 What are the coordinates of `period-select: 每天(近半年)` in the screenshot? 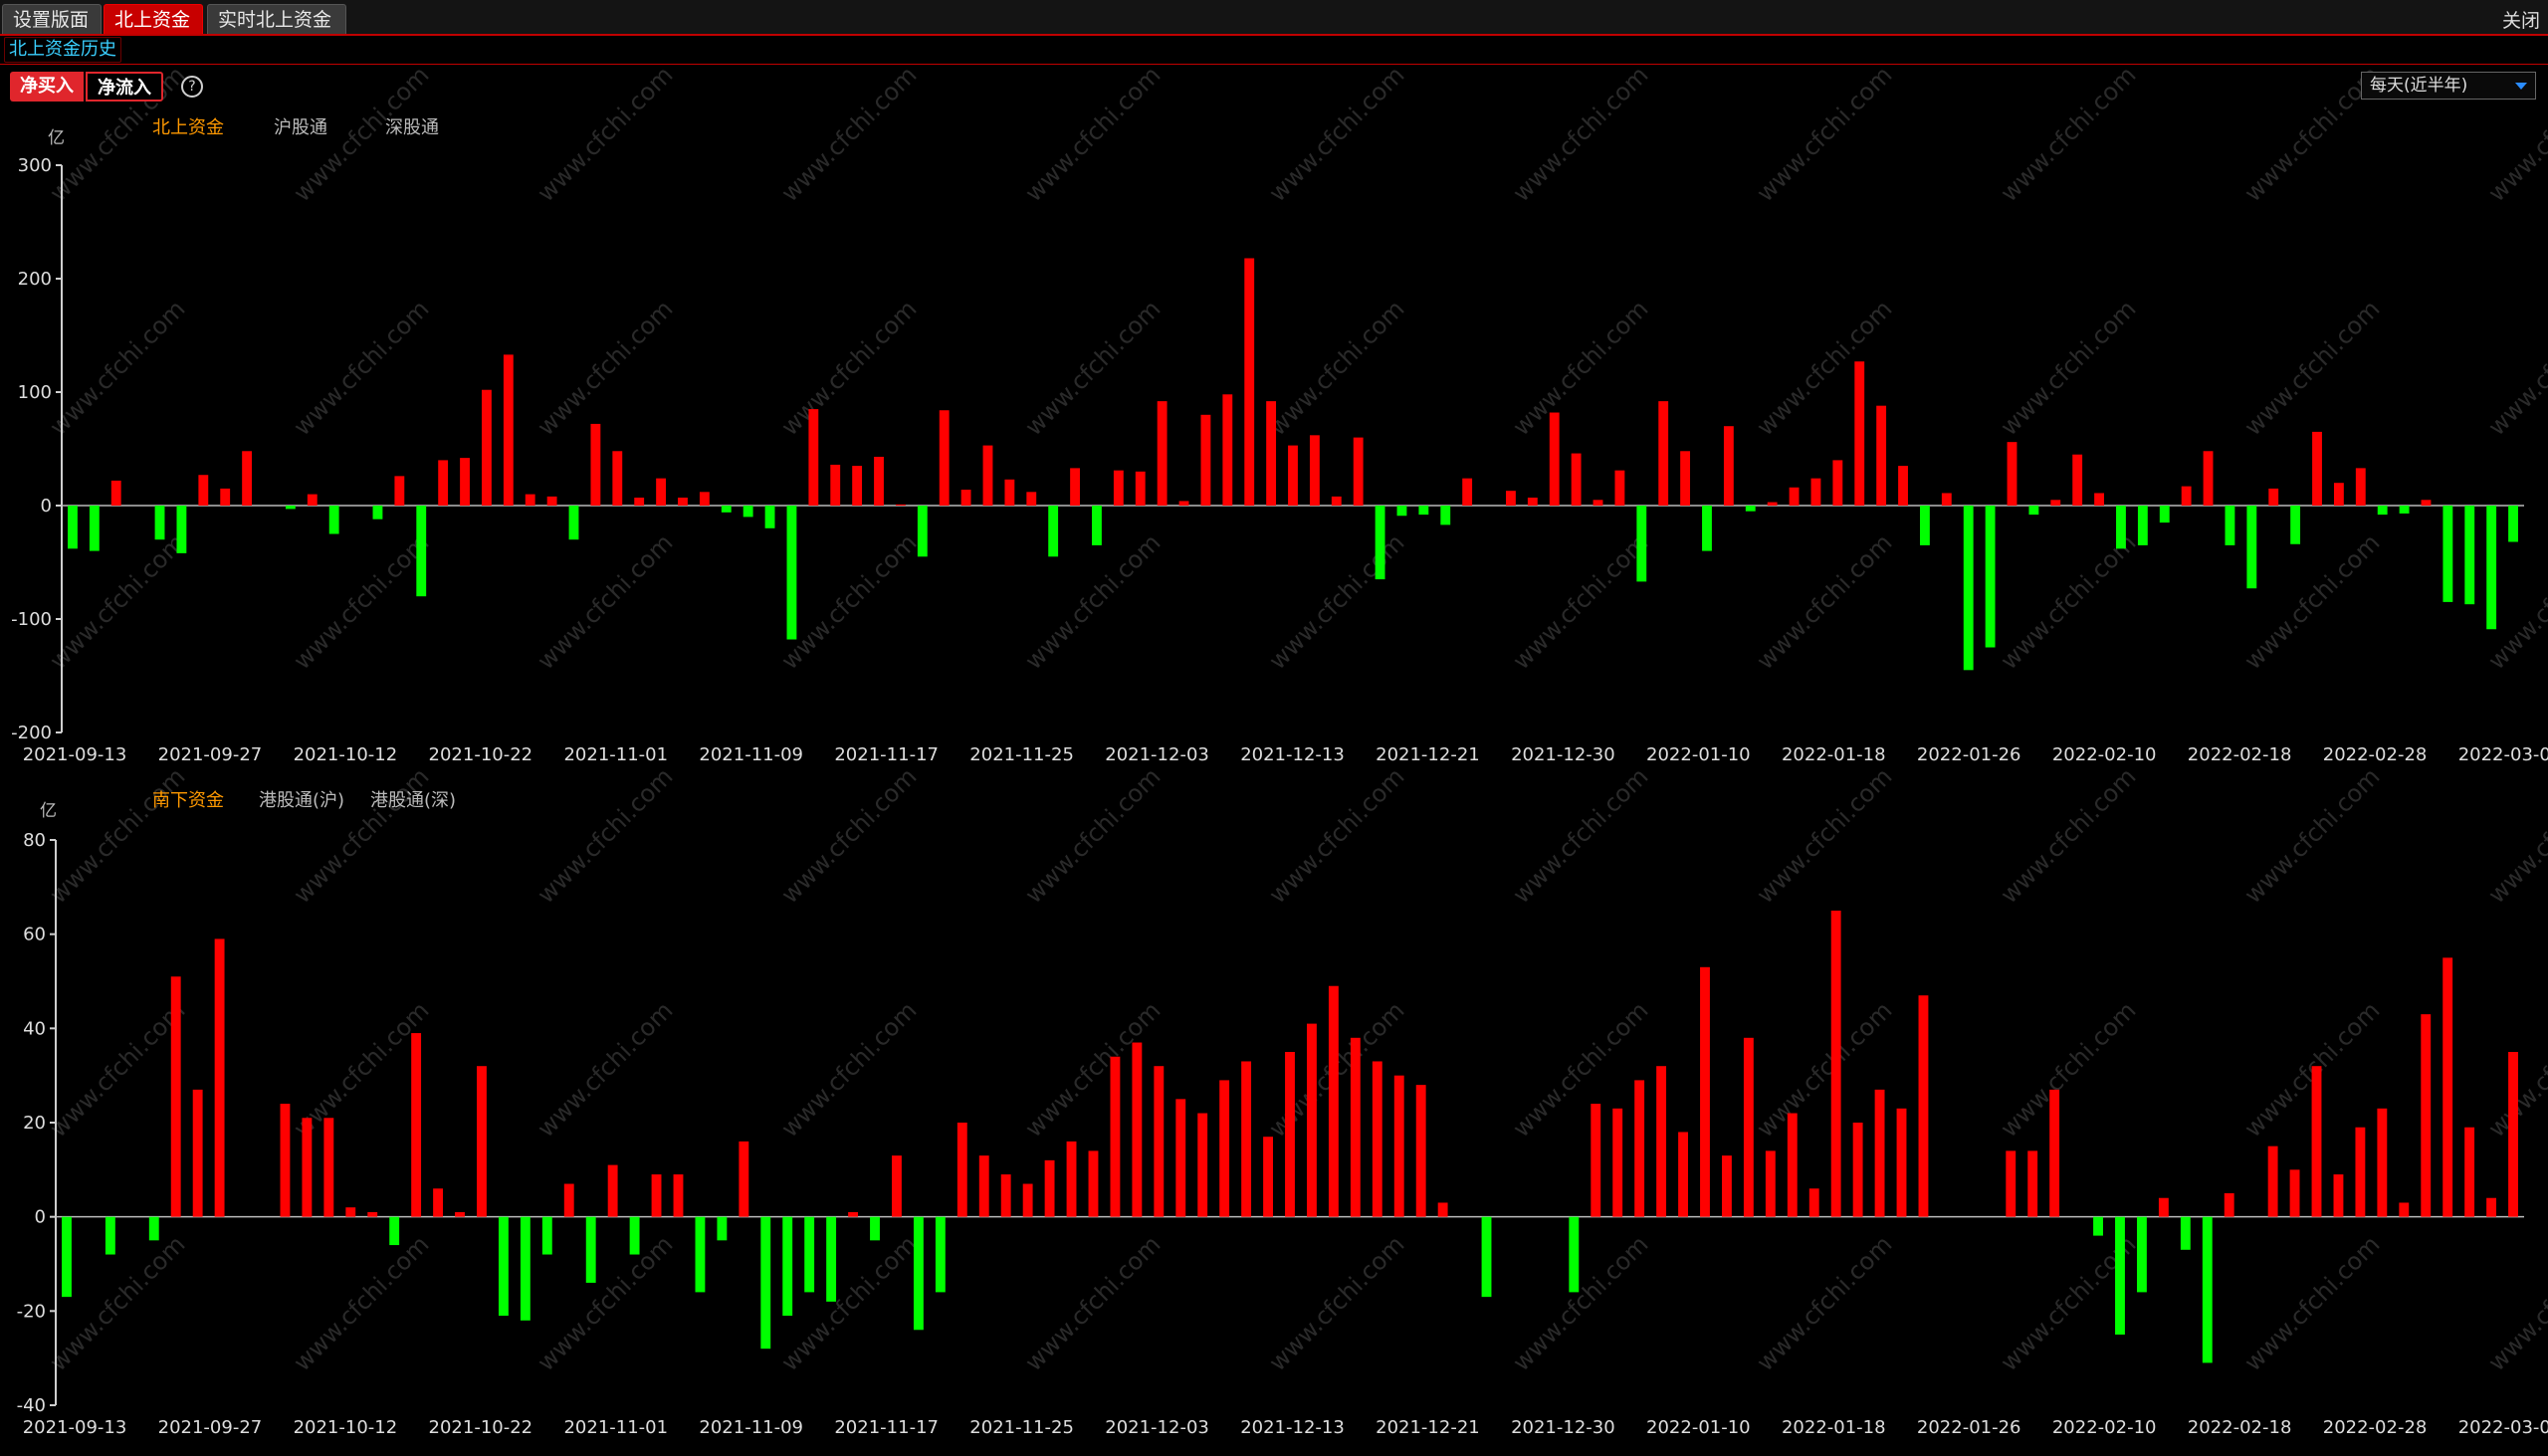 It's located at (2448, 86).